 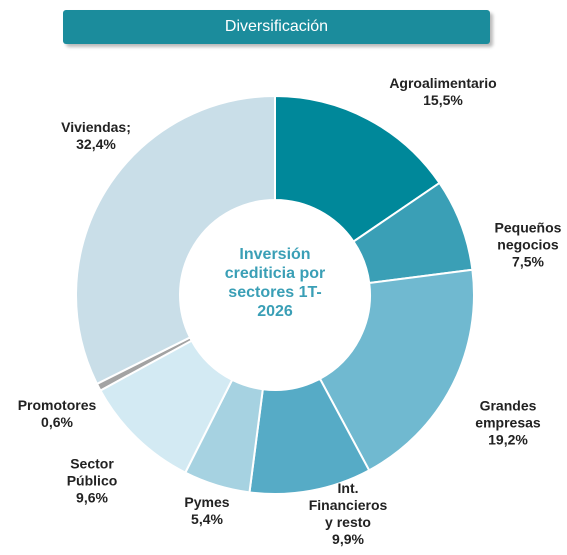 I want to click on value-label: 9,9%, so click(x=348, y=539).